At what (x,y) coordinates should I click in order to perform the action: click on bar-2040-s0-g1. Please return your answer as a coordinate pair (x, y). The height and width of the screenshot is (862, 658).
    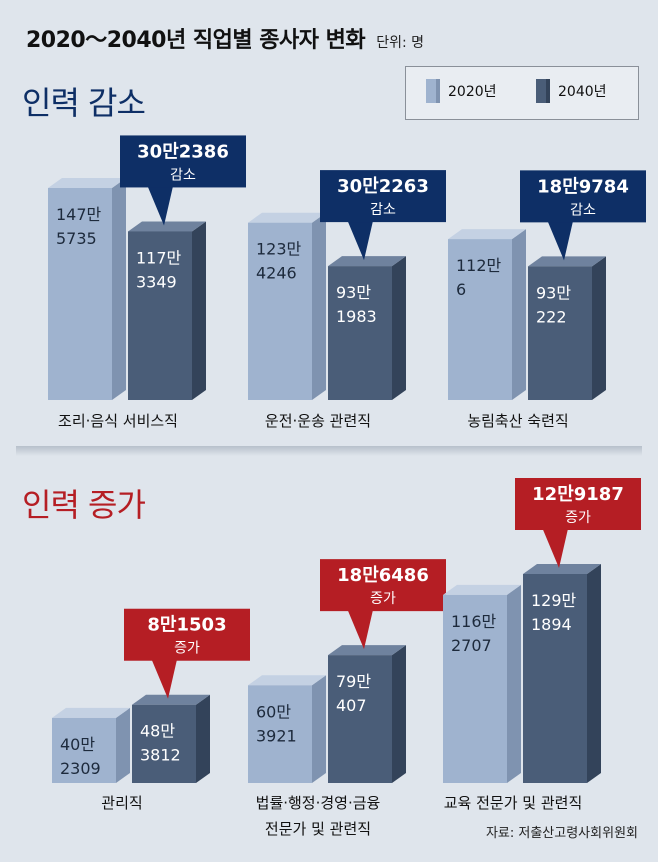
    Looking at the image, I should click on (367, 328).